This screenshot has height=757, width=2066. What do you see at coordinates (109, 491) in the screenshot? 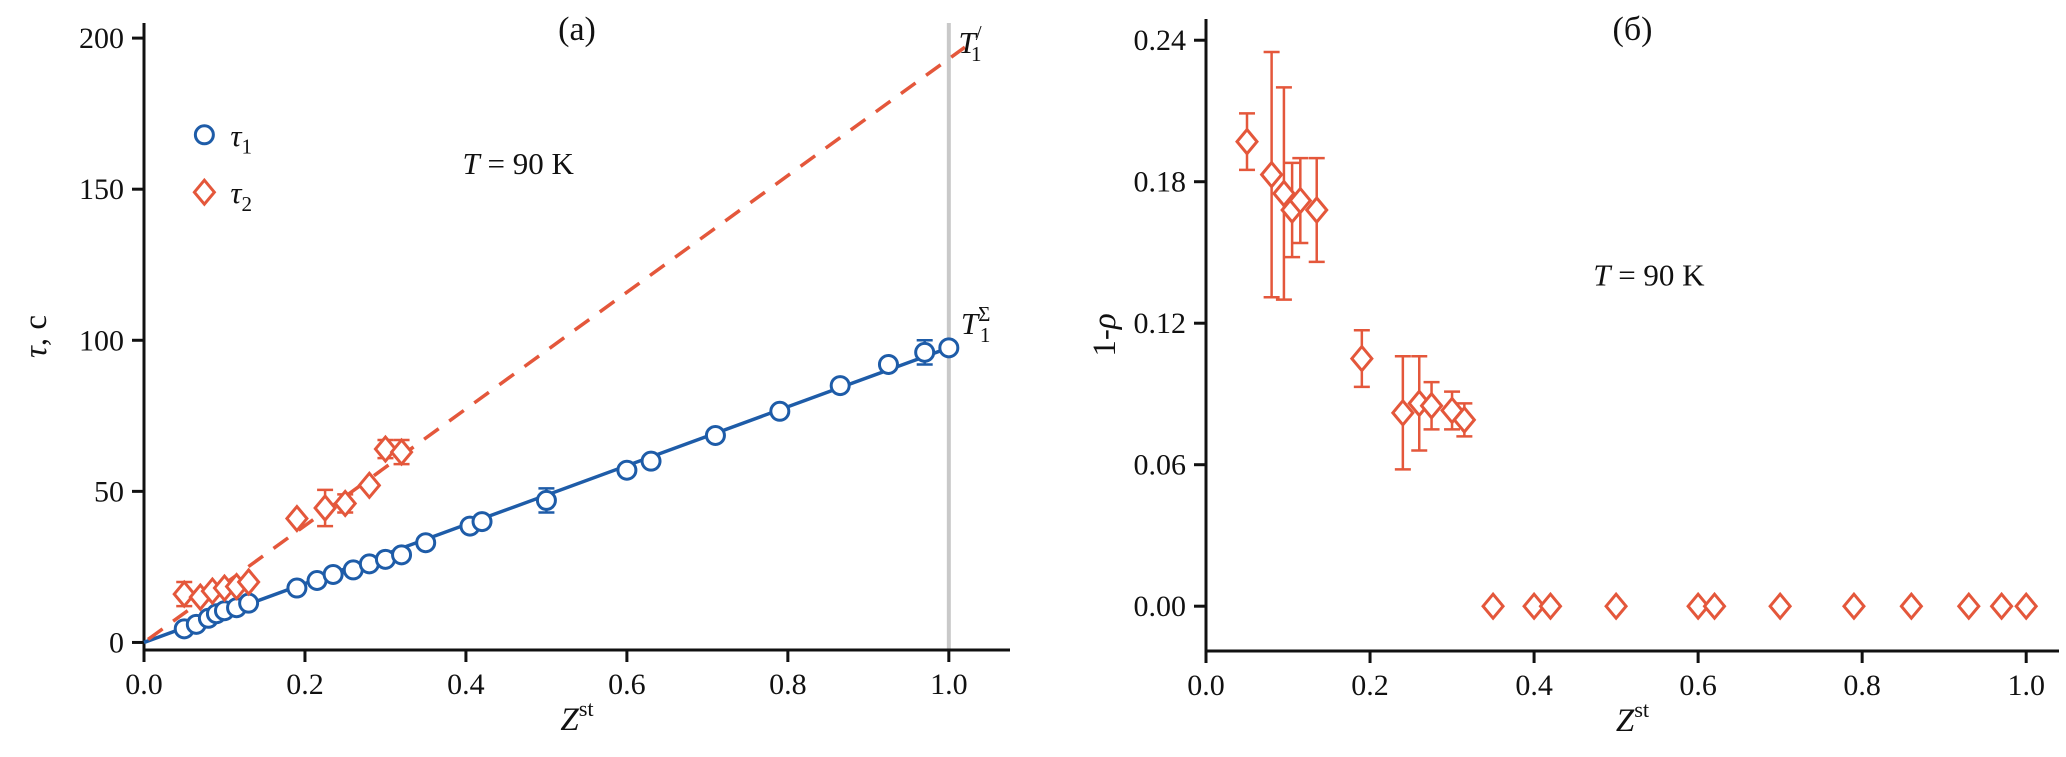
I see `y-tick-label: 50` at bounding box center [109, 491].